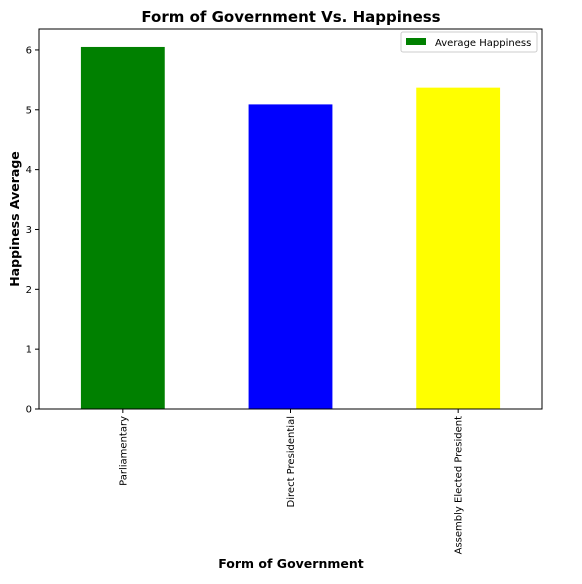 This screenshot has width=582, height=584. Describe the element at coordinates (483, 43) in the screenshot. I see `legend-entry: Average Happiness` at that location.